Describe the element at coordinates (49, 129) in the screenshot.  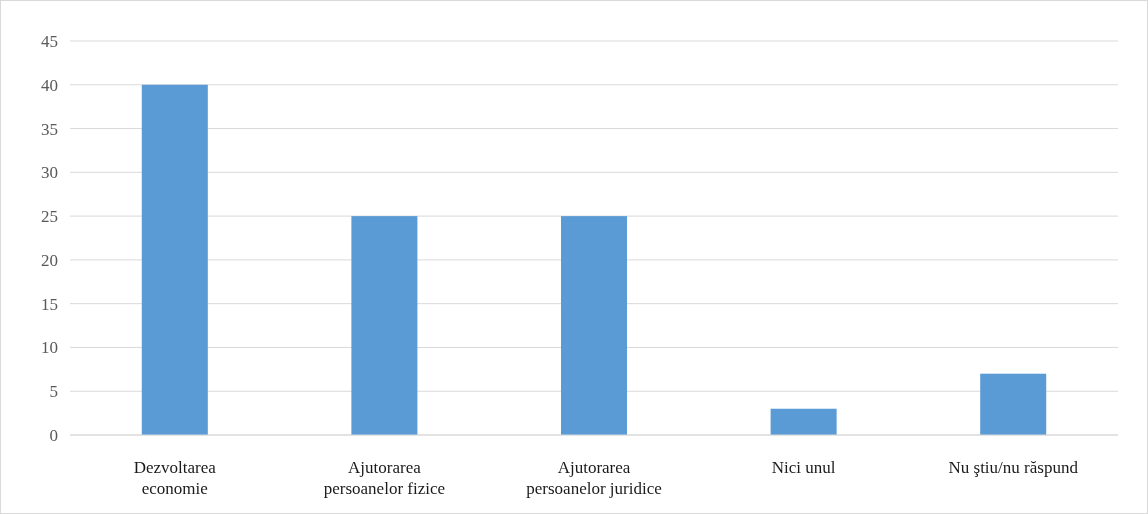
I see `y-tick-label: 35` at that location.